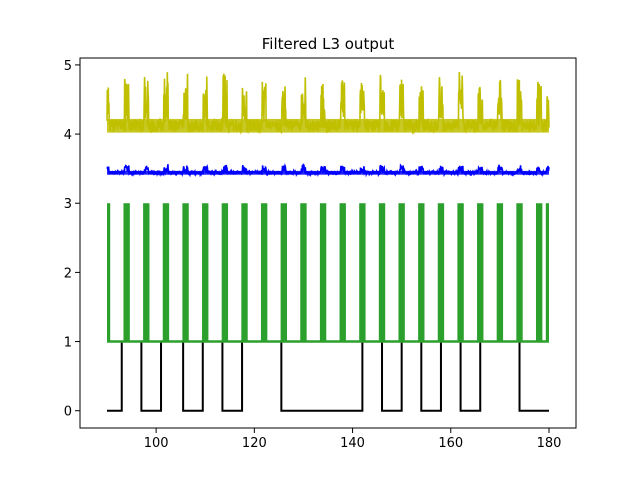  Describe the element at coordinates (254, 443) in the screenshot. I see `x-tick-label: 120` at that location.